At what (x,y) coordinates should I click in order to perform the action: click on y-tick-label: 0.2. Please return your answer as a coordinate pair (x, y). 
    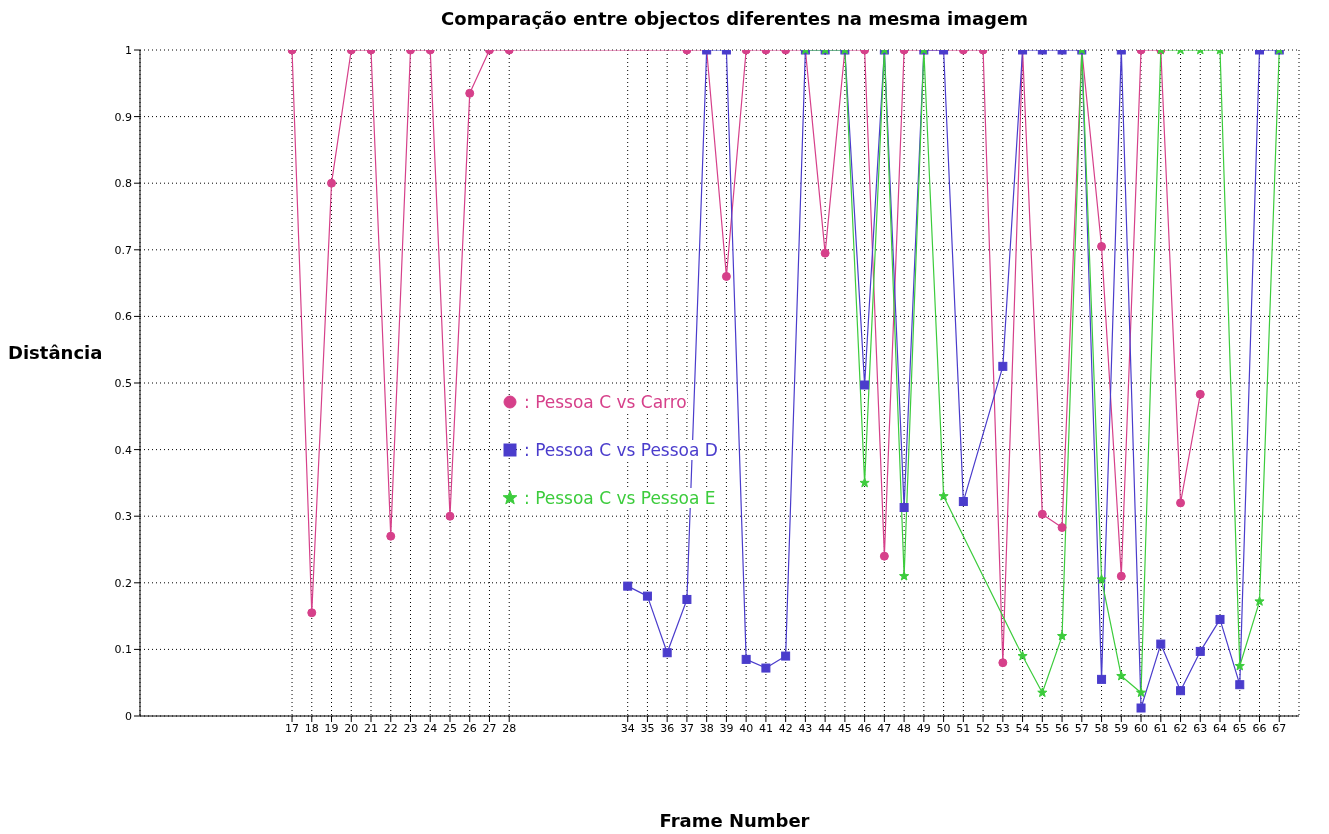
    Looking at the image, I should click on (123, 583).